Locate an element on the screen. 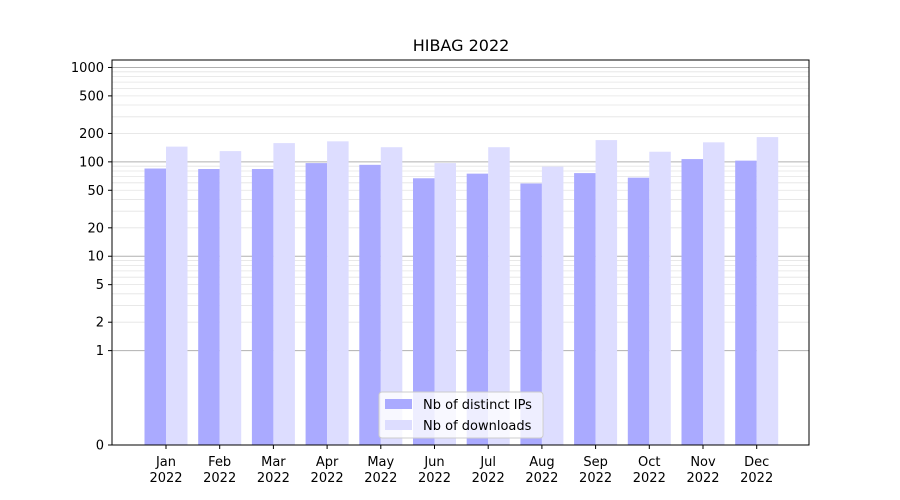 Image resolution: width=900 pixels, height=500 pixels. x-tick-label-month: Feb is located at coordinates (219, 462).